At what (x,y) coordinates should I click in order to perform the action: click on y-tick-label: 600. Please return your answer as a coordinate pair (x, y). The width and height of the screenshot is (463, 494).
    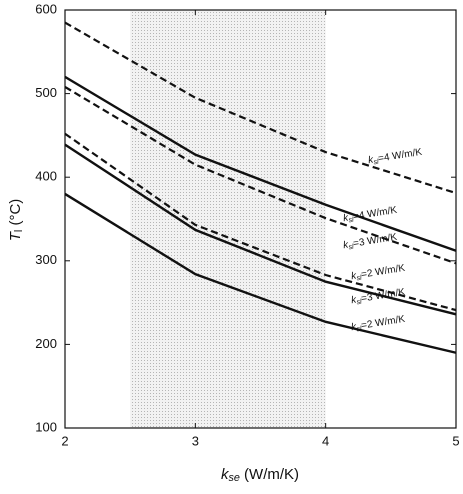
    Looking at the image, I should click on (46, 8).